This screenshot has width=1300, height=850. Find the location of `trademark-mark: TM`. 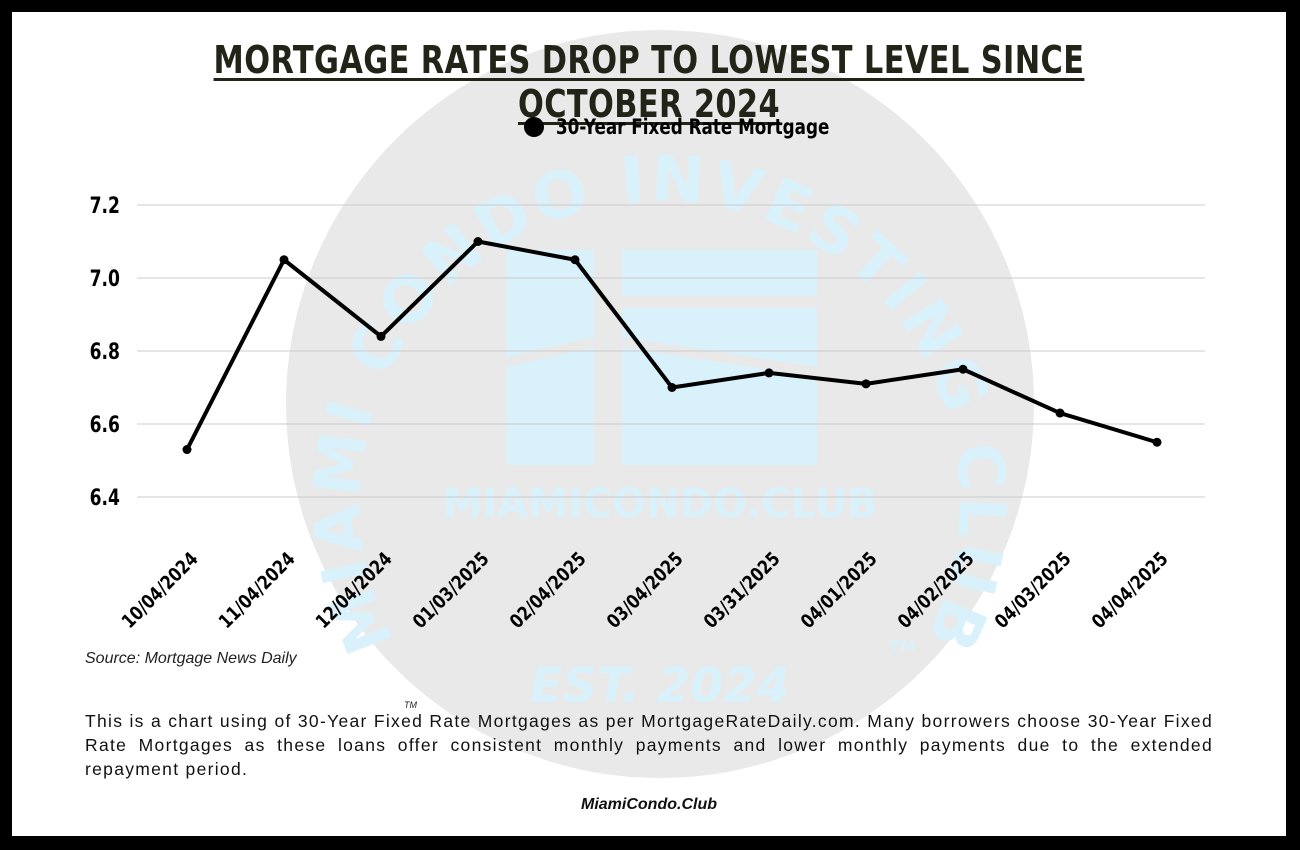

trademark-mark: TM is located at coordinates (410, 705).